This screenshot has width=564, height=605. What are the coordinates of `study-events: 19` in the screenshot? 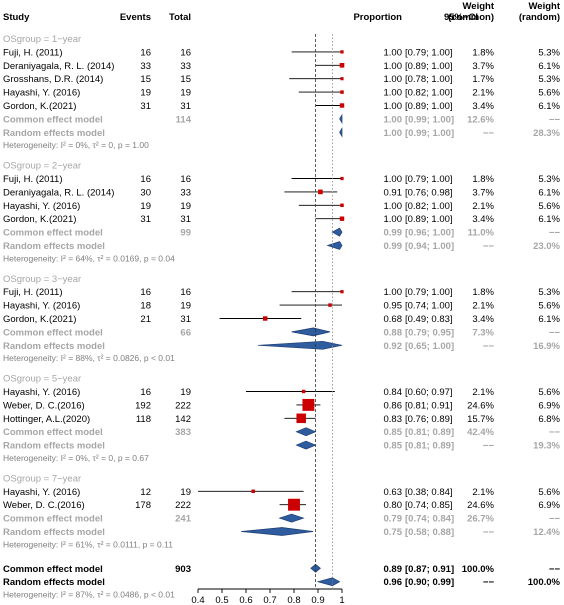 It's located at (145, 206).